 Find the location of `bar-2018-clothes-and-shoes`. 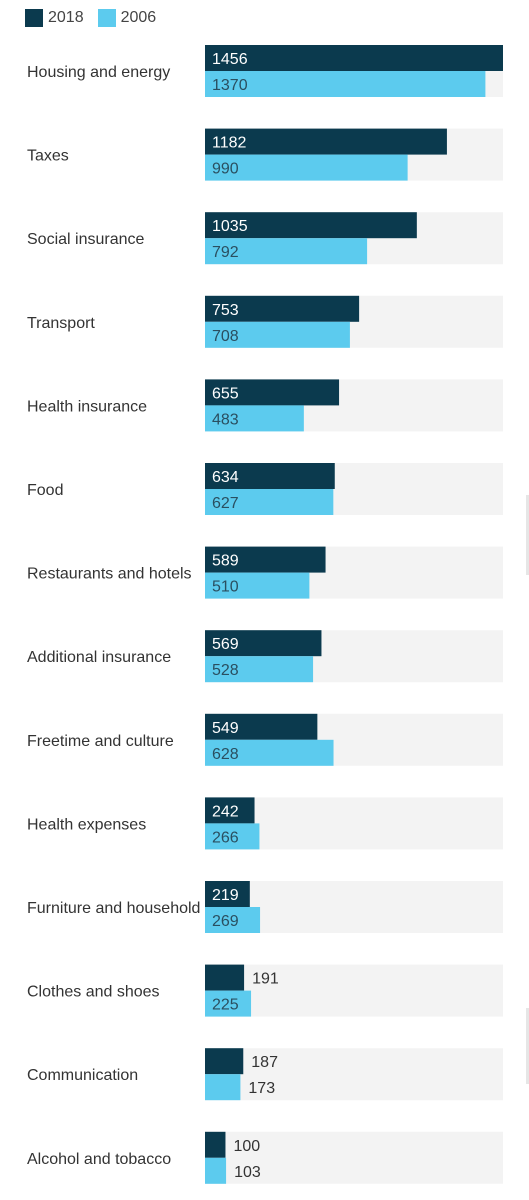

bar-2018-clothes-and-shoes is located at coordinates (225, 977).